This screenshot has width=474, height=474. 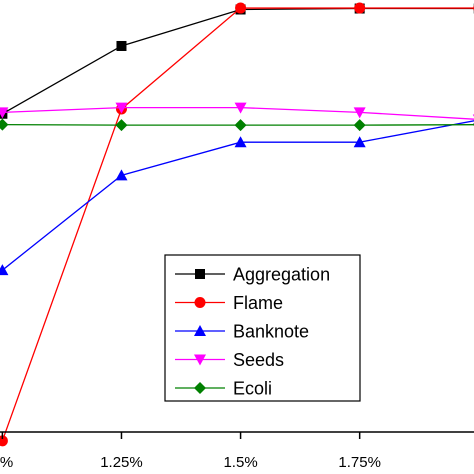 I want to click on x-tick-label: 1.25%, so click(x=121, y=462).